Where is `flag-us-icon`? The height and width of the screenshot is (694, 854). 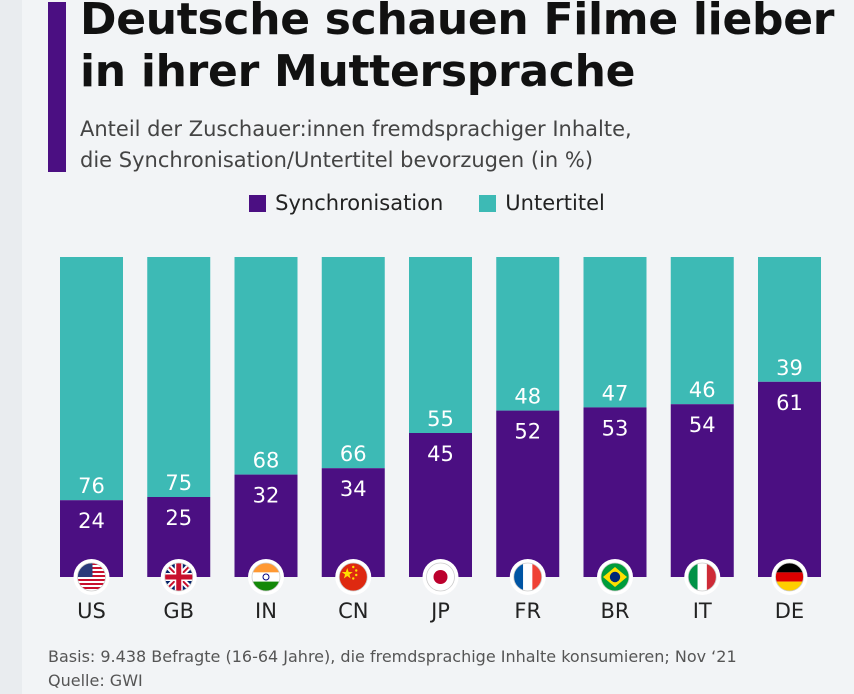 flag-us-icon is located at coordinates (91, 577).